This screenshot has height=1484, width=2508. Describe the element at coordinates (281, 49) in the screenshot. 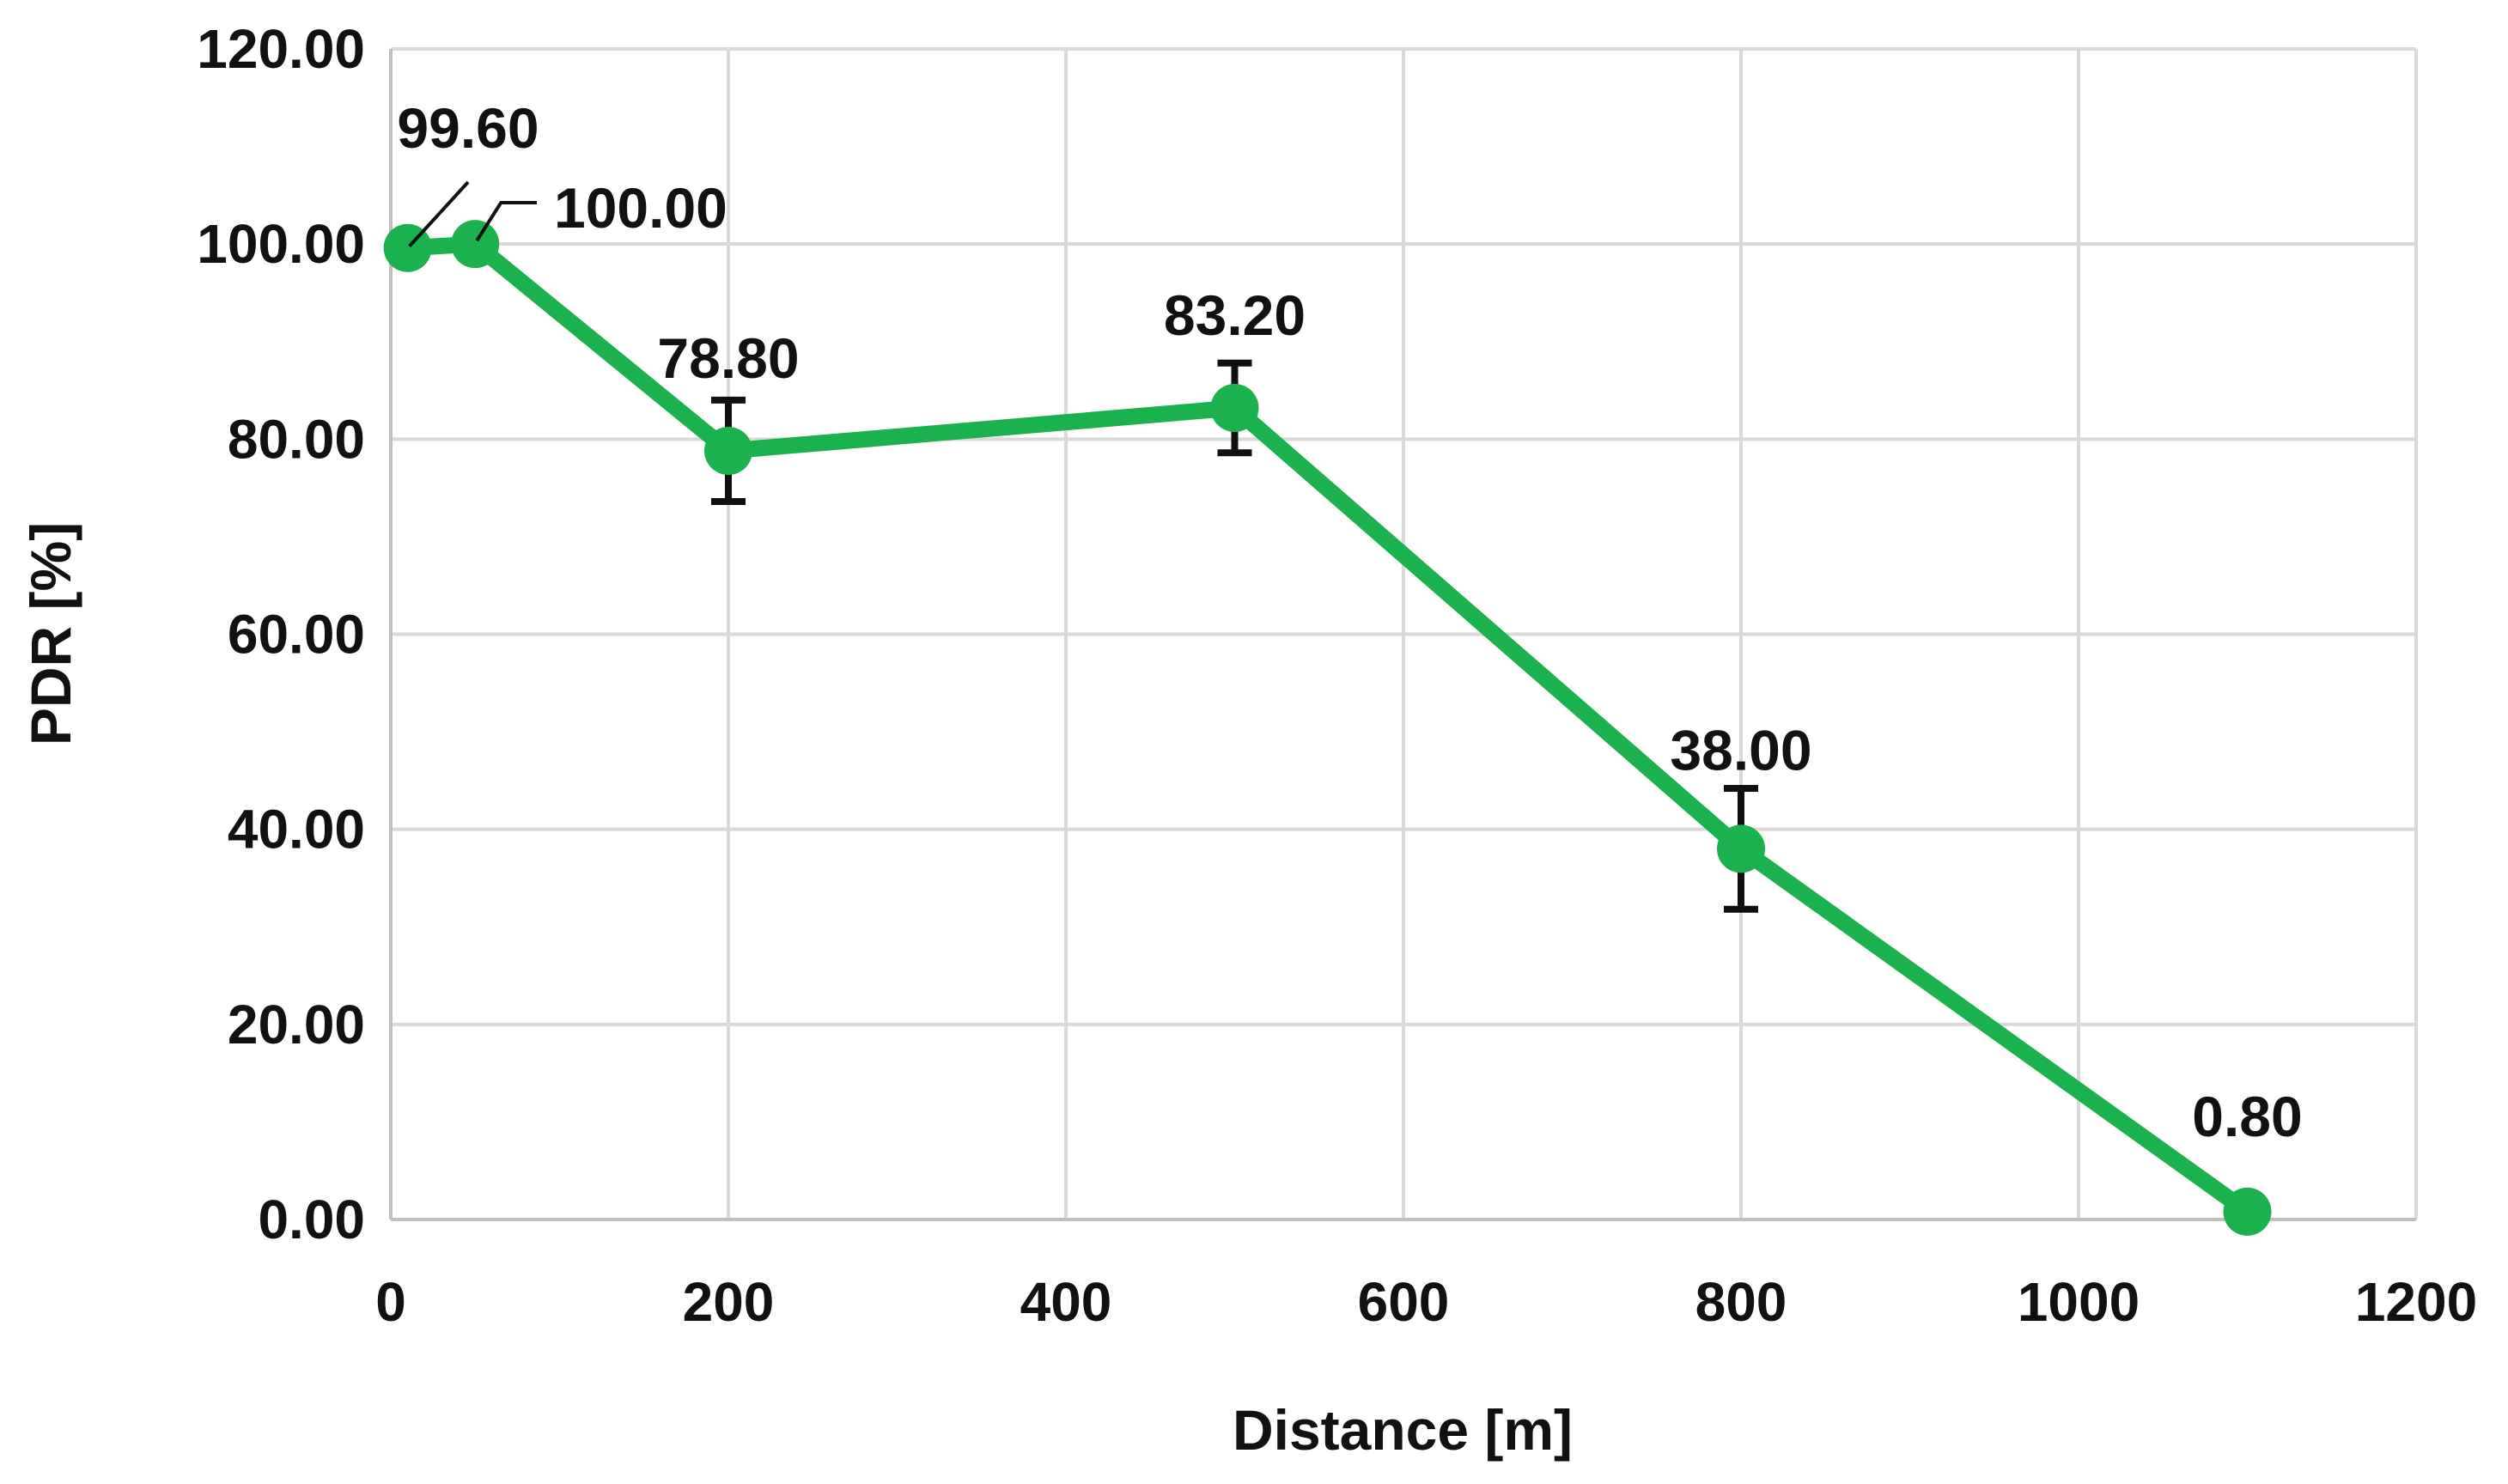

I see `y-tick-label: 120.00` at that location.